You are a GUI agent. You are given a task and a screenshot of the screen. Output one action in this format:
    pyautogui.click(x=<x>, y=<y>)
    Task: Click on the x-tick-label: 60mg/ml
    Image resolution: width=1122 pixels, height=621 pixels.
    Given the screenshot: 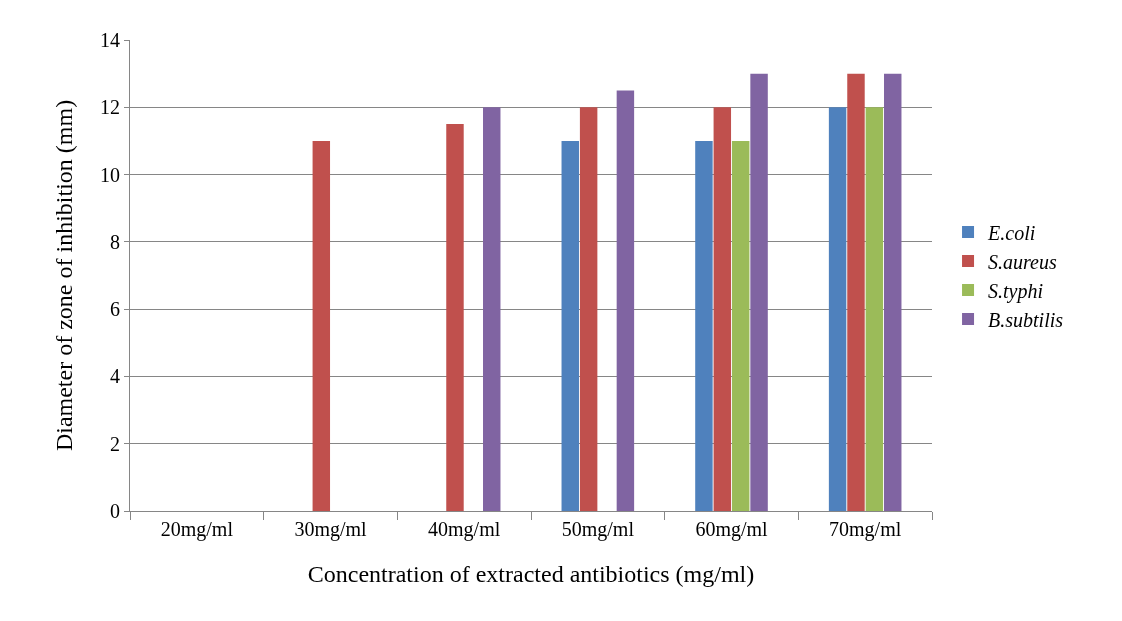 What is the action you would take?
    pyautogui.click(x=732, y=529)
    